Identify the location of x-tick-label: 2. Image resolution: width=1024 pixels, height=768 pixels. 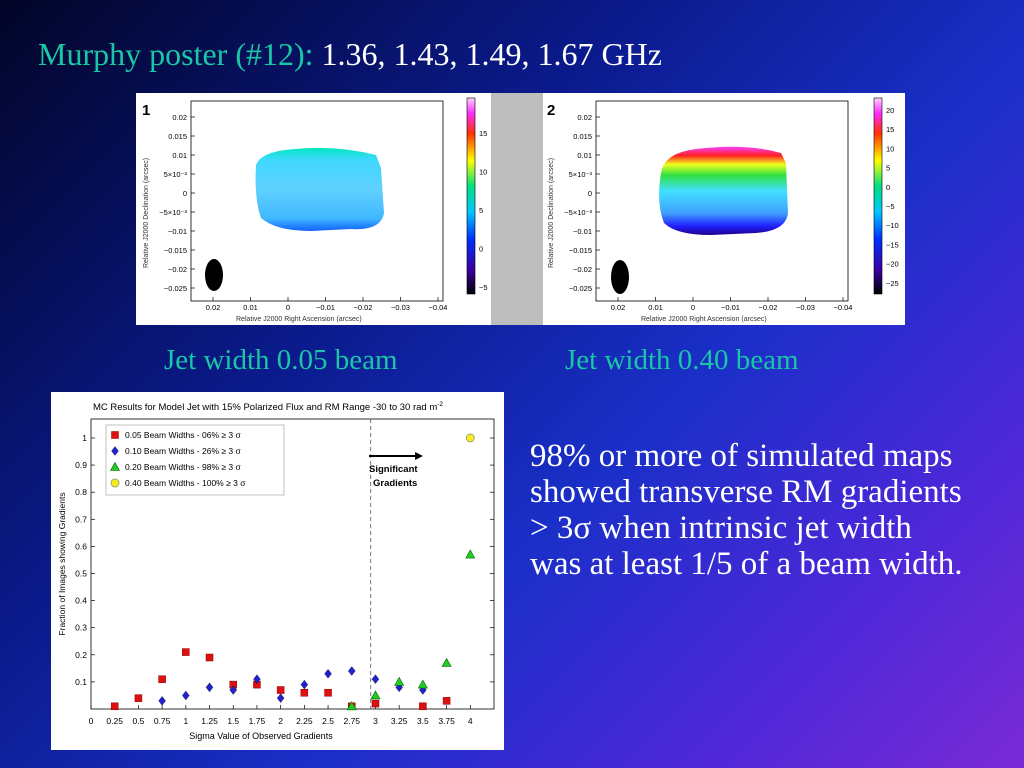
(280, 721).